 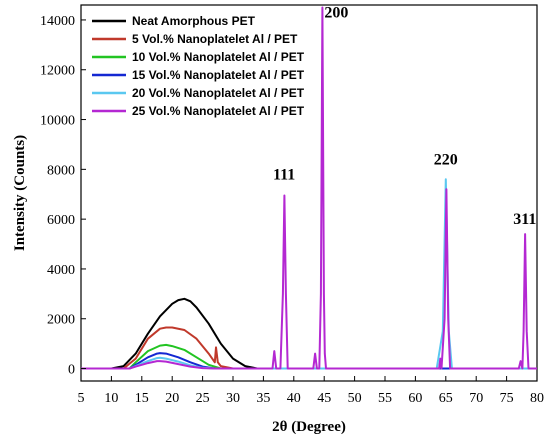 I want to click on x-tick-label: 55, so click(x=385, y=398).